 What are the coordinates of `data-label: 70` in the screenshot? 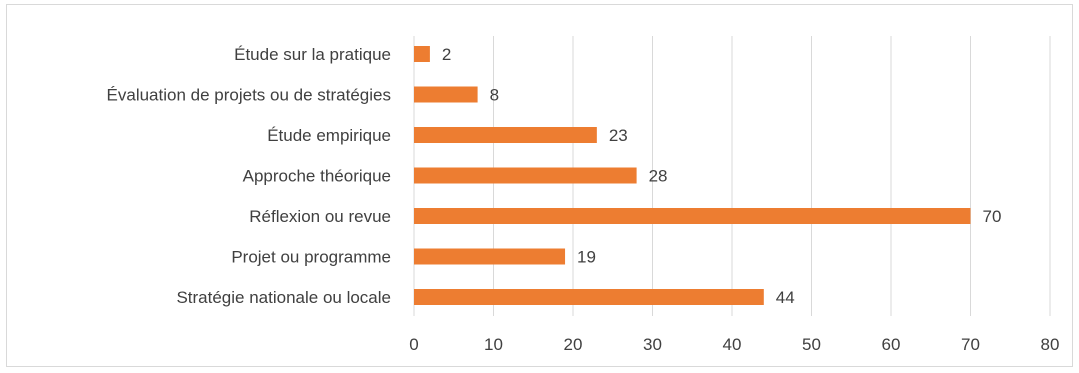 It's located at (992, 216).